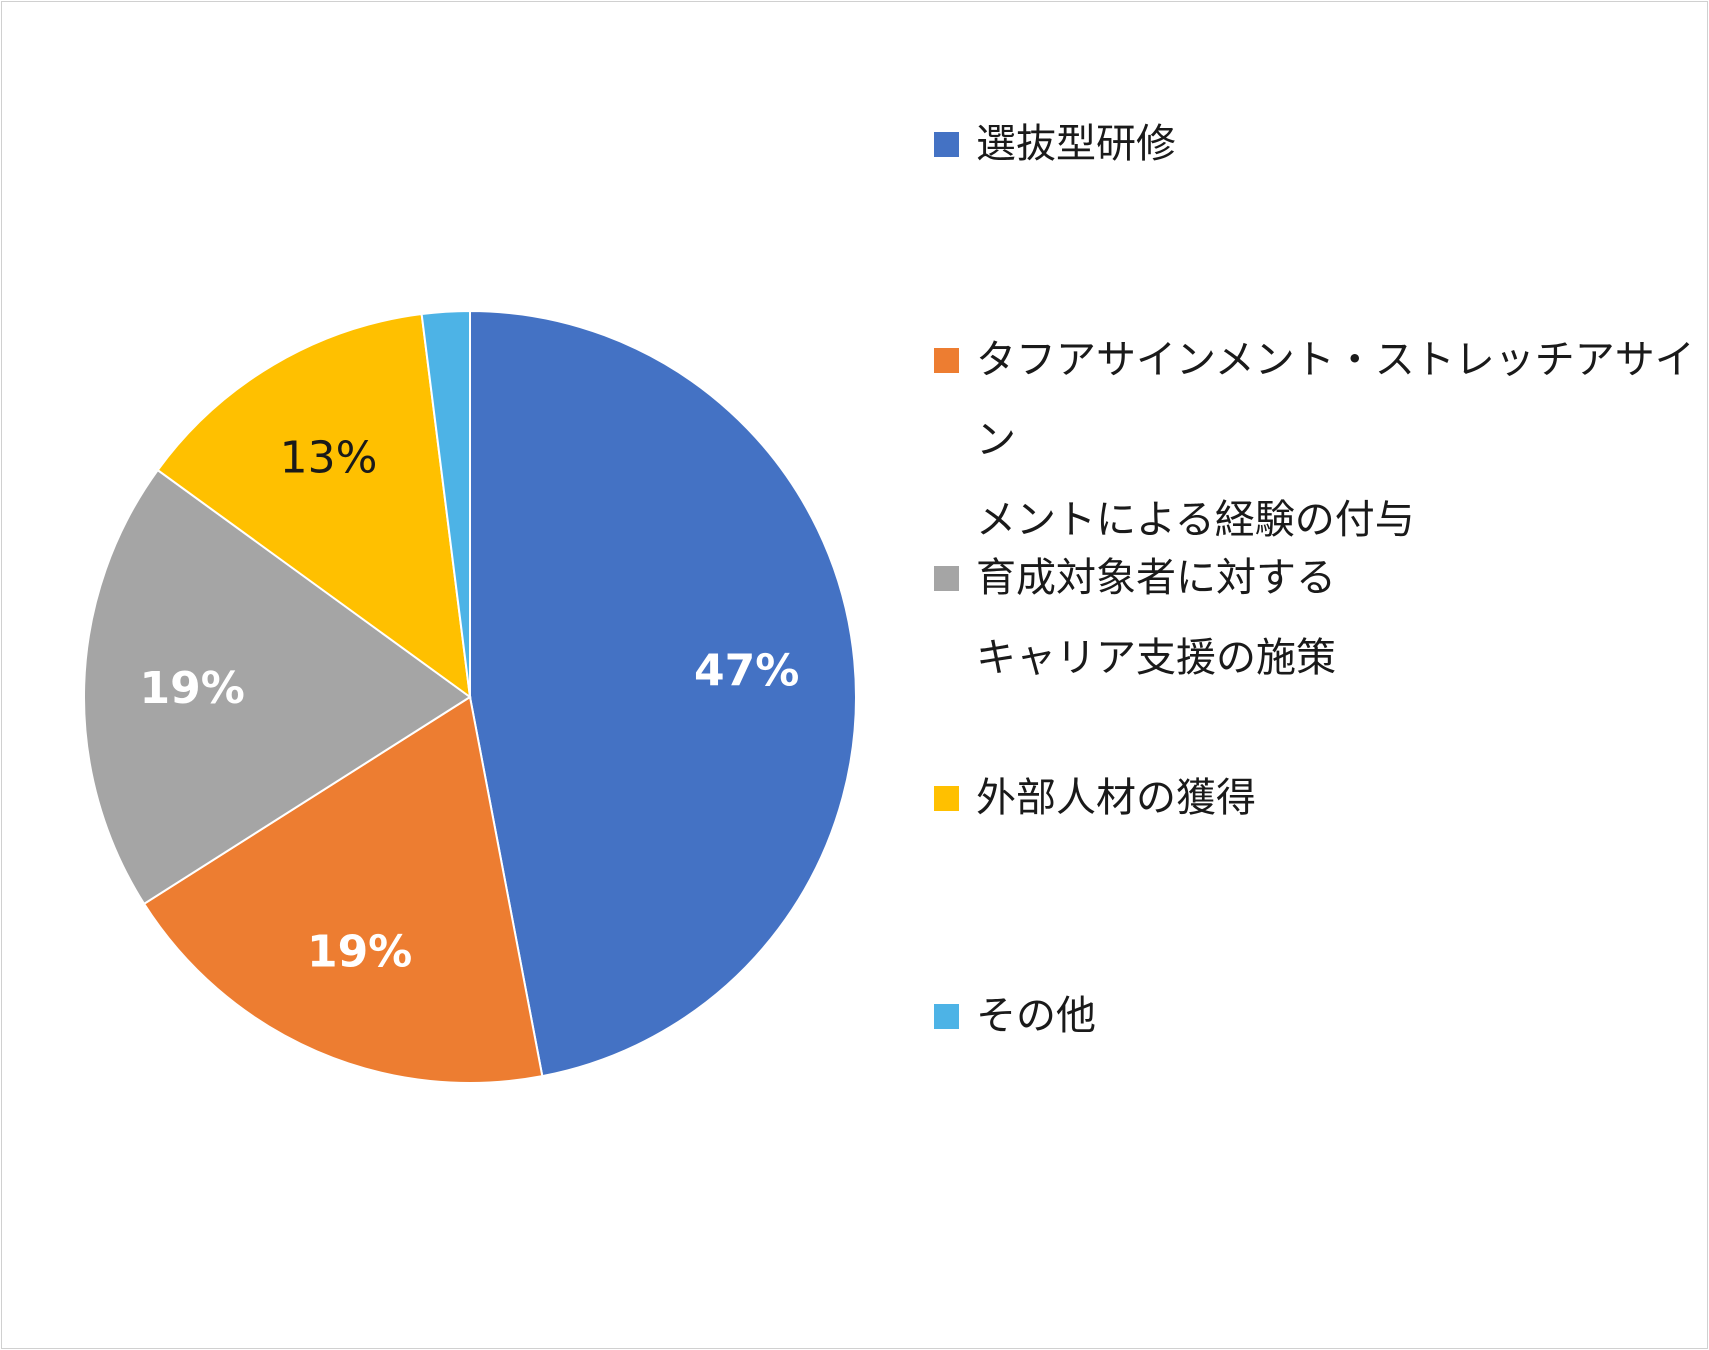 The image size is (1709, 1350). What do you see at coordinates (1335, 440) in the screenshot?
I see `legend-label: タフアサインメント・ストレッチアサイン メントによる経験の付与` at bounding box center [1335, 440].